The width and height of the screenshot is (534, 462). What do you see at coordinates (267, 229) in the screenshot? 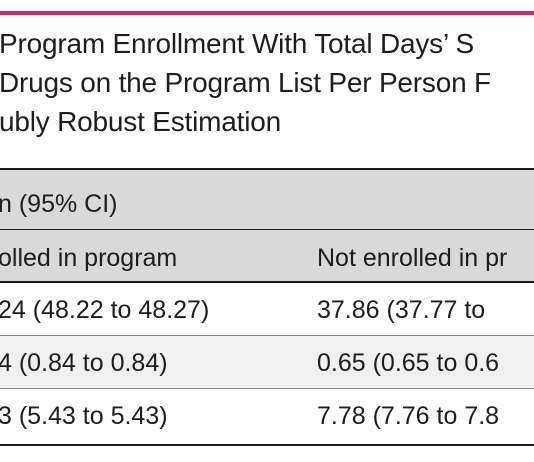
I see `group-header-underline` at bounding box center [267, 229].